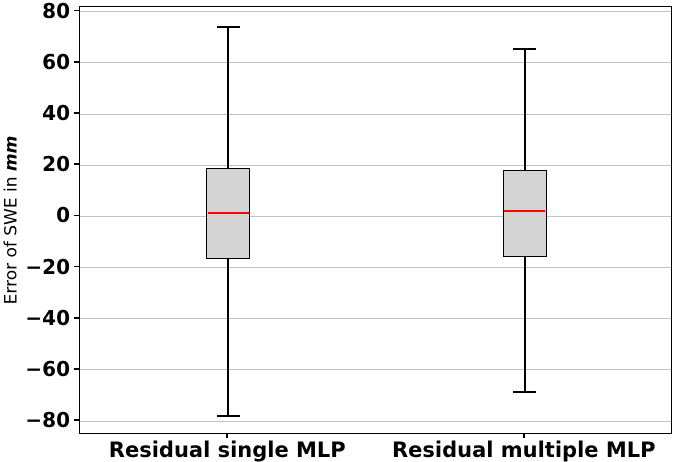 The height and width of the screenshot is (462, 674). I want to click on box, so click(524, 213).